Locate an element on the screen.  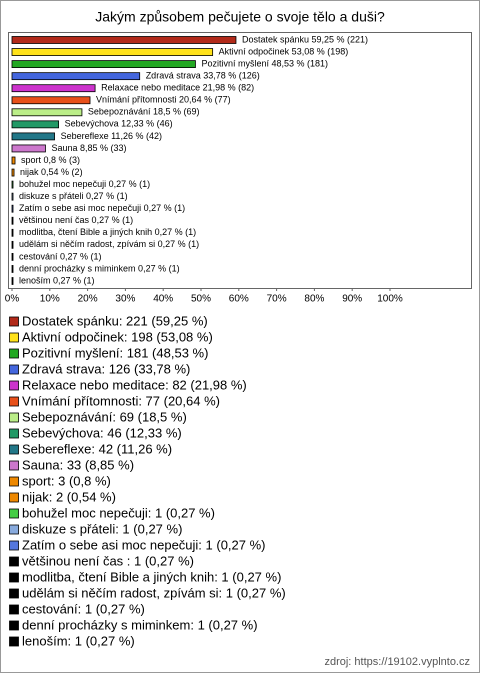
x-tick-label: 90% is located at coordinates (352, 299).